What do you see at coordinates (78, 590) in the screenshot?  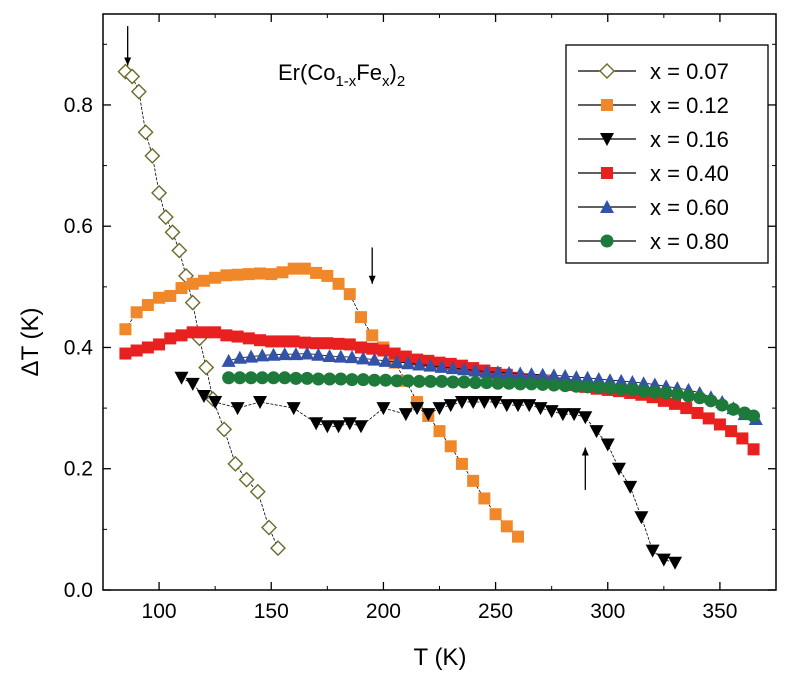 I see `y-tick-label: 0.0` at bounding box center [78, 590].